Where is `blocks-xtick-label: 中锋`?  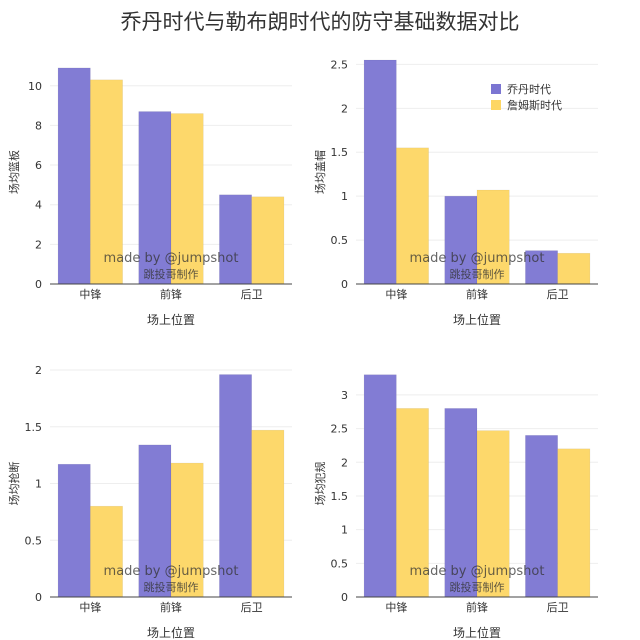
blocks-xtick-label: 中锋 is located at coordinates (396, 294).